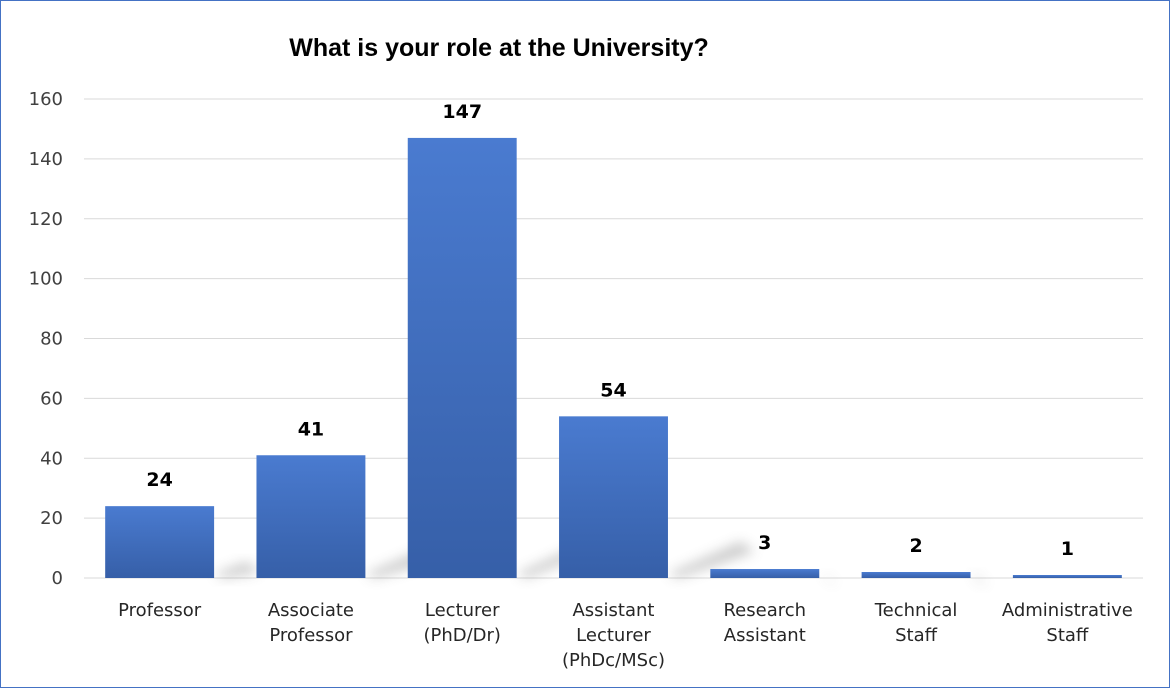  What do you see at coordinates (613, 660) in the screenshot?
I see `x-tick-label: (PhDc/MSc)` at bounding box center [613, 660].